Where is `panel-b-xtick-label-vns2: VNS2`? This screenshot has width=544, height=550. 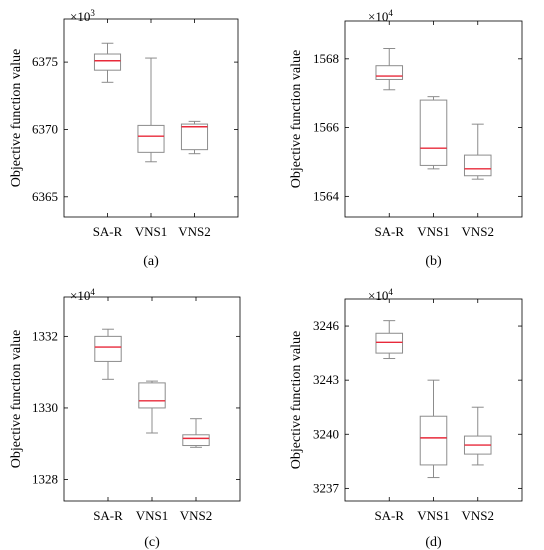 panel-b-xtick-label-vns2: VNS2 is located at coordinates (477, 231).